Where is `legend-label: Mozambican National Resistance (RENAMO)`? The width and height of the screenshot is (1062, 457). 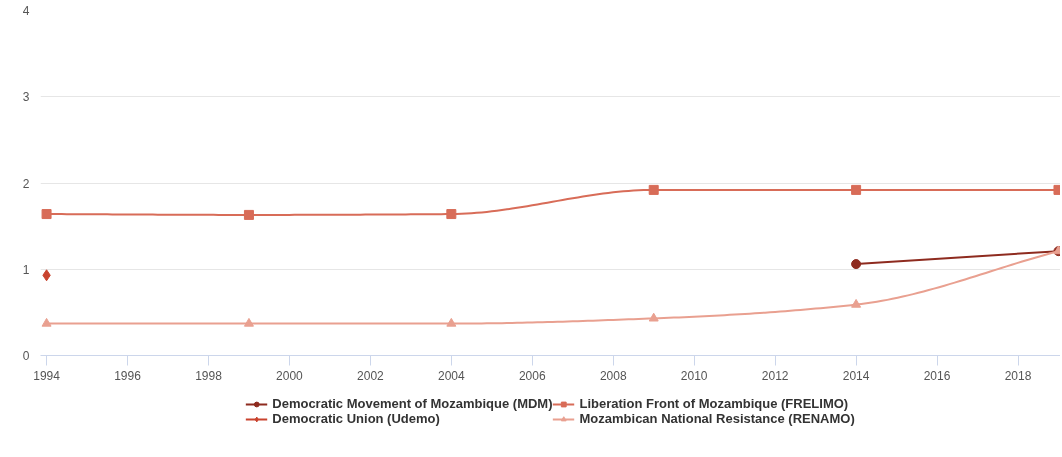 legend-label: Mozambican National Resistance (RENAMO) is located at coordinates (717, 418).